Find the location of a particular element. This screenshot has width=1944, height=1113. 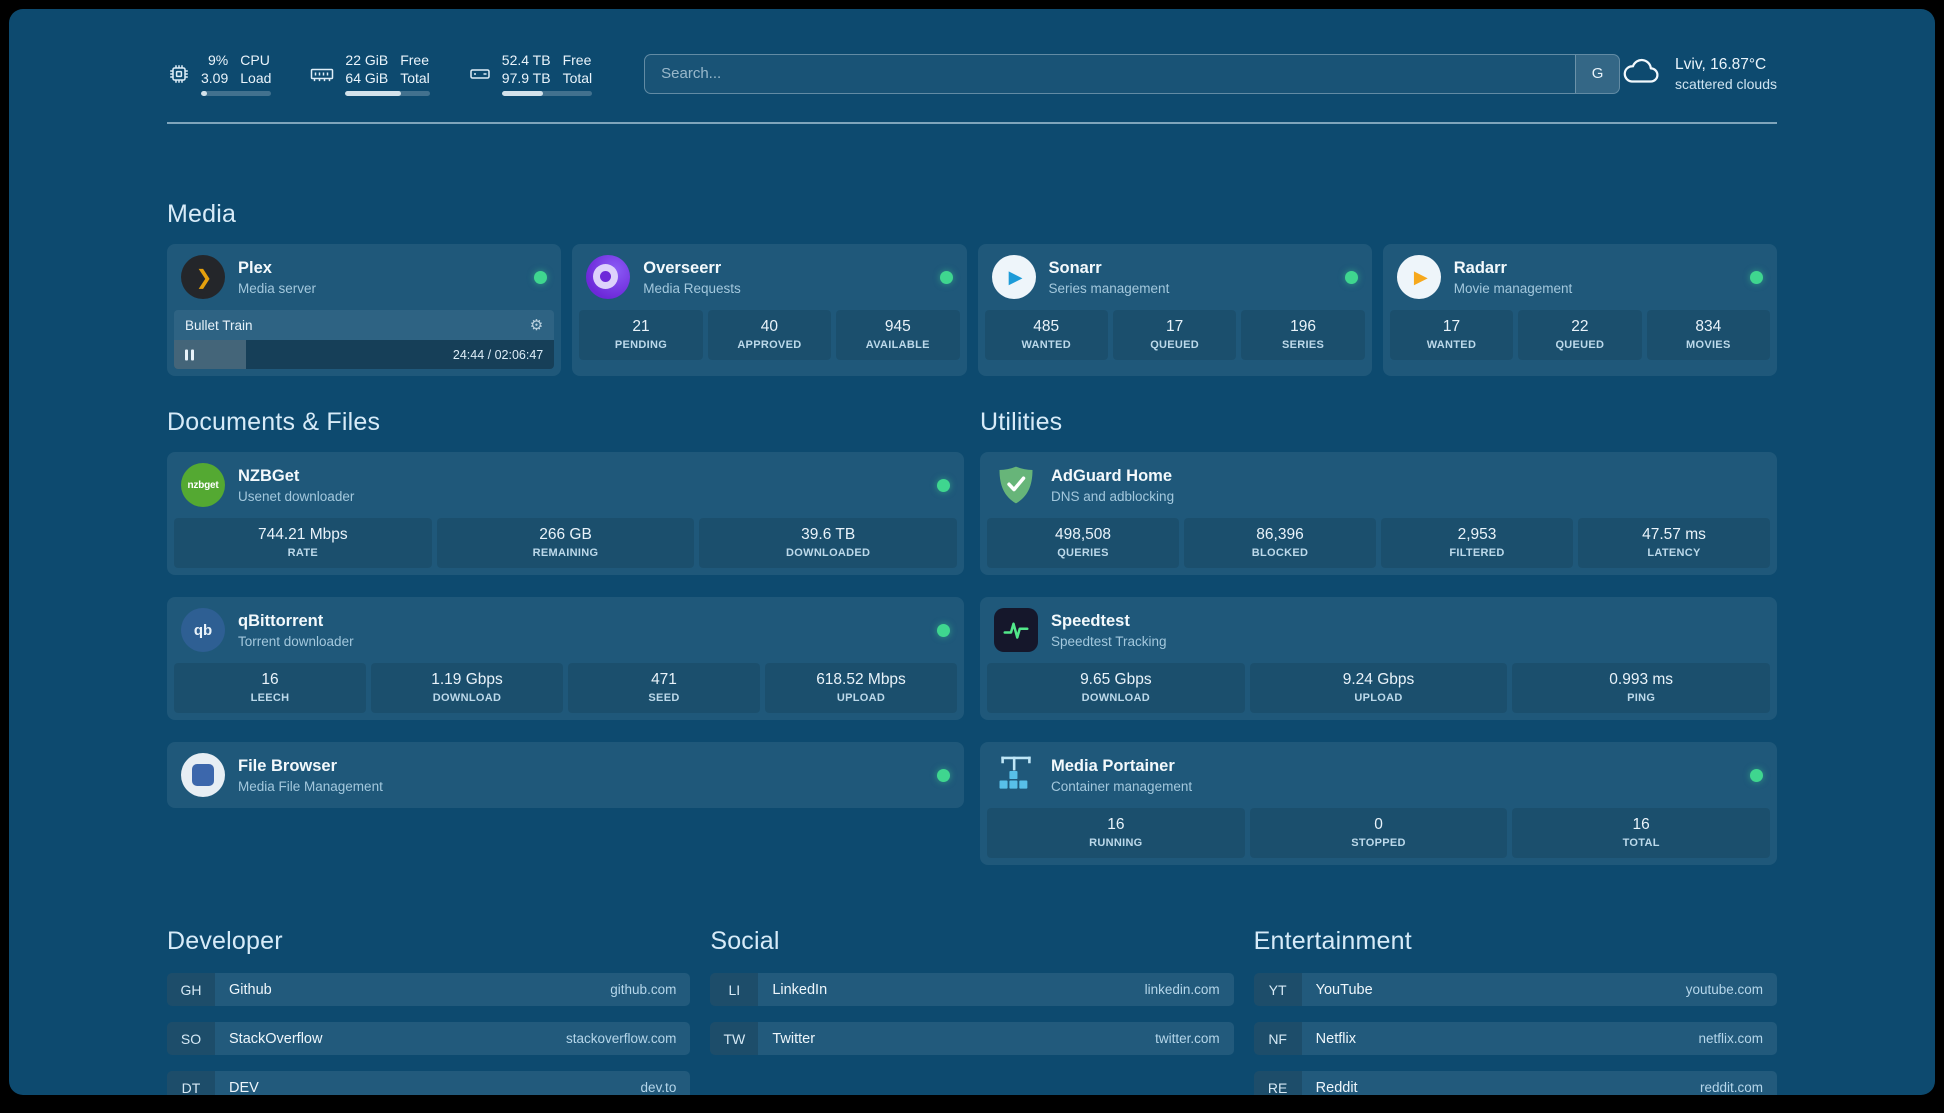

service-subtitle: Container management is located at coordinates (1122, 786).